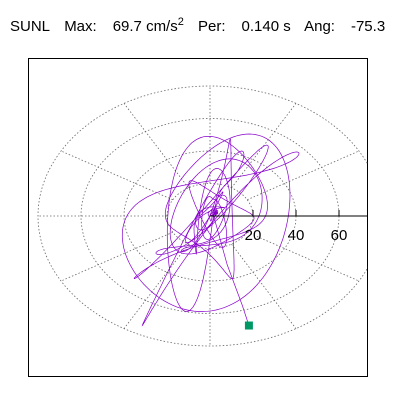 The width and height of the screenshot is (400, 400). I want to click on tick-label-60: 60, so click(339, 235).